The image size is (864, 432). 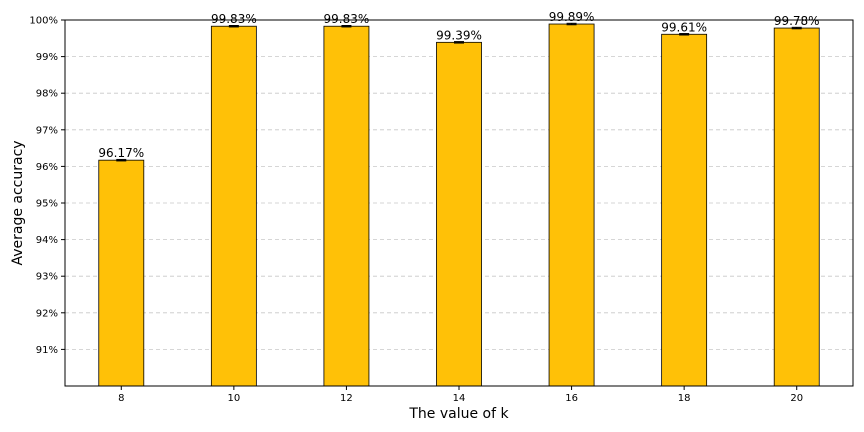 What do you see at coordinates (47, 130) in the screenshot?
I see `y-tick-label: 97%` at bounding box center [47, 130].